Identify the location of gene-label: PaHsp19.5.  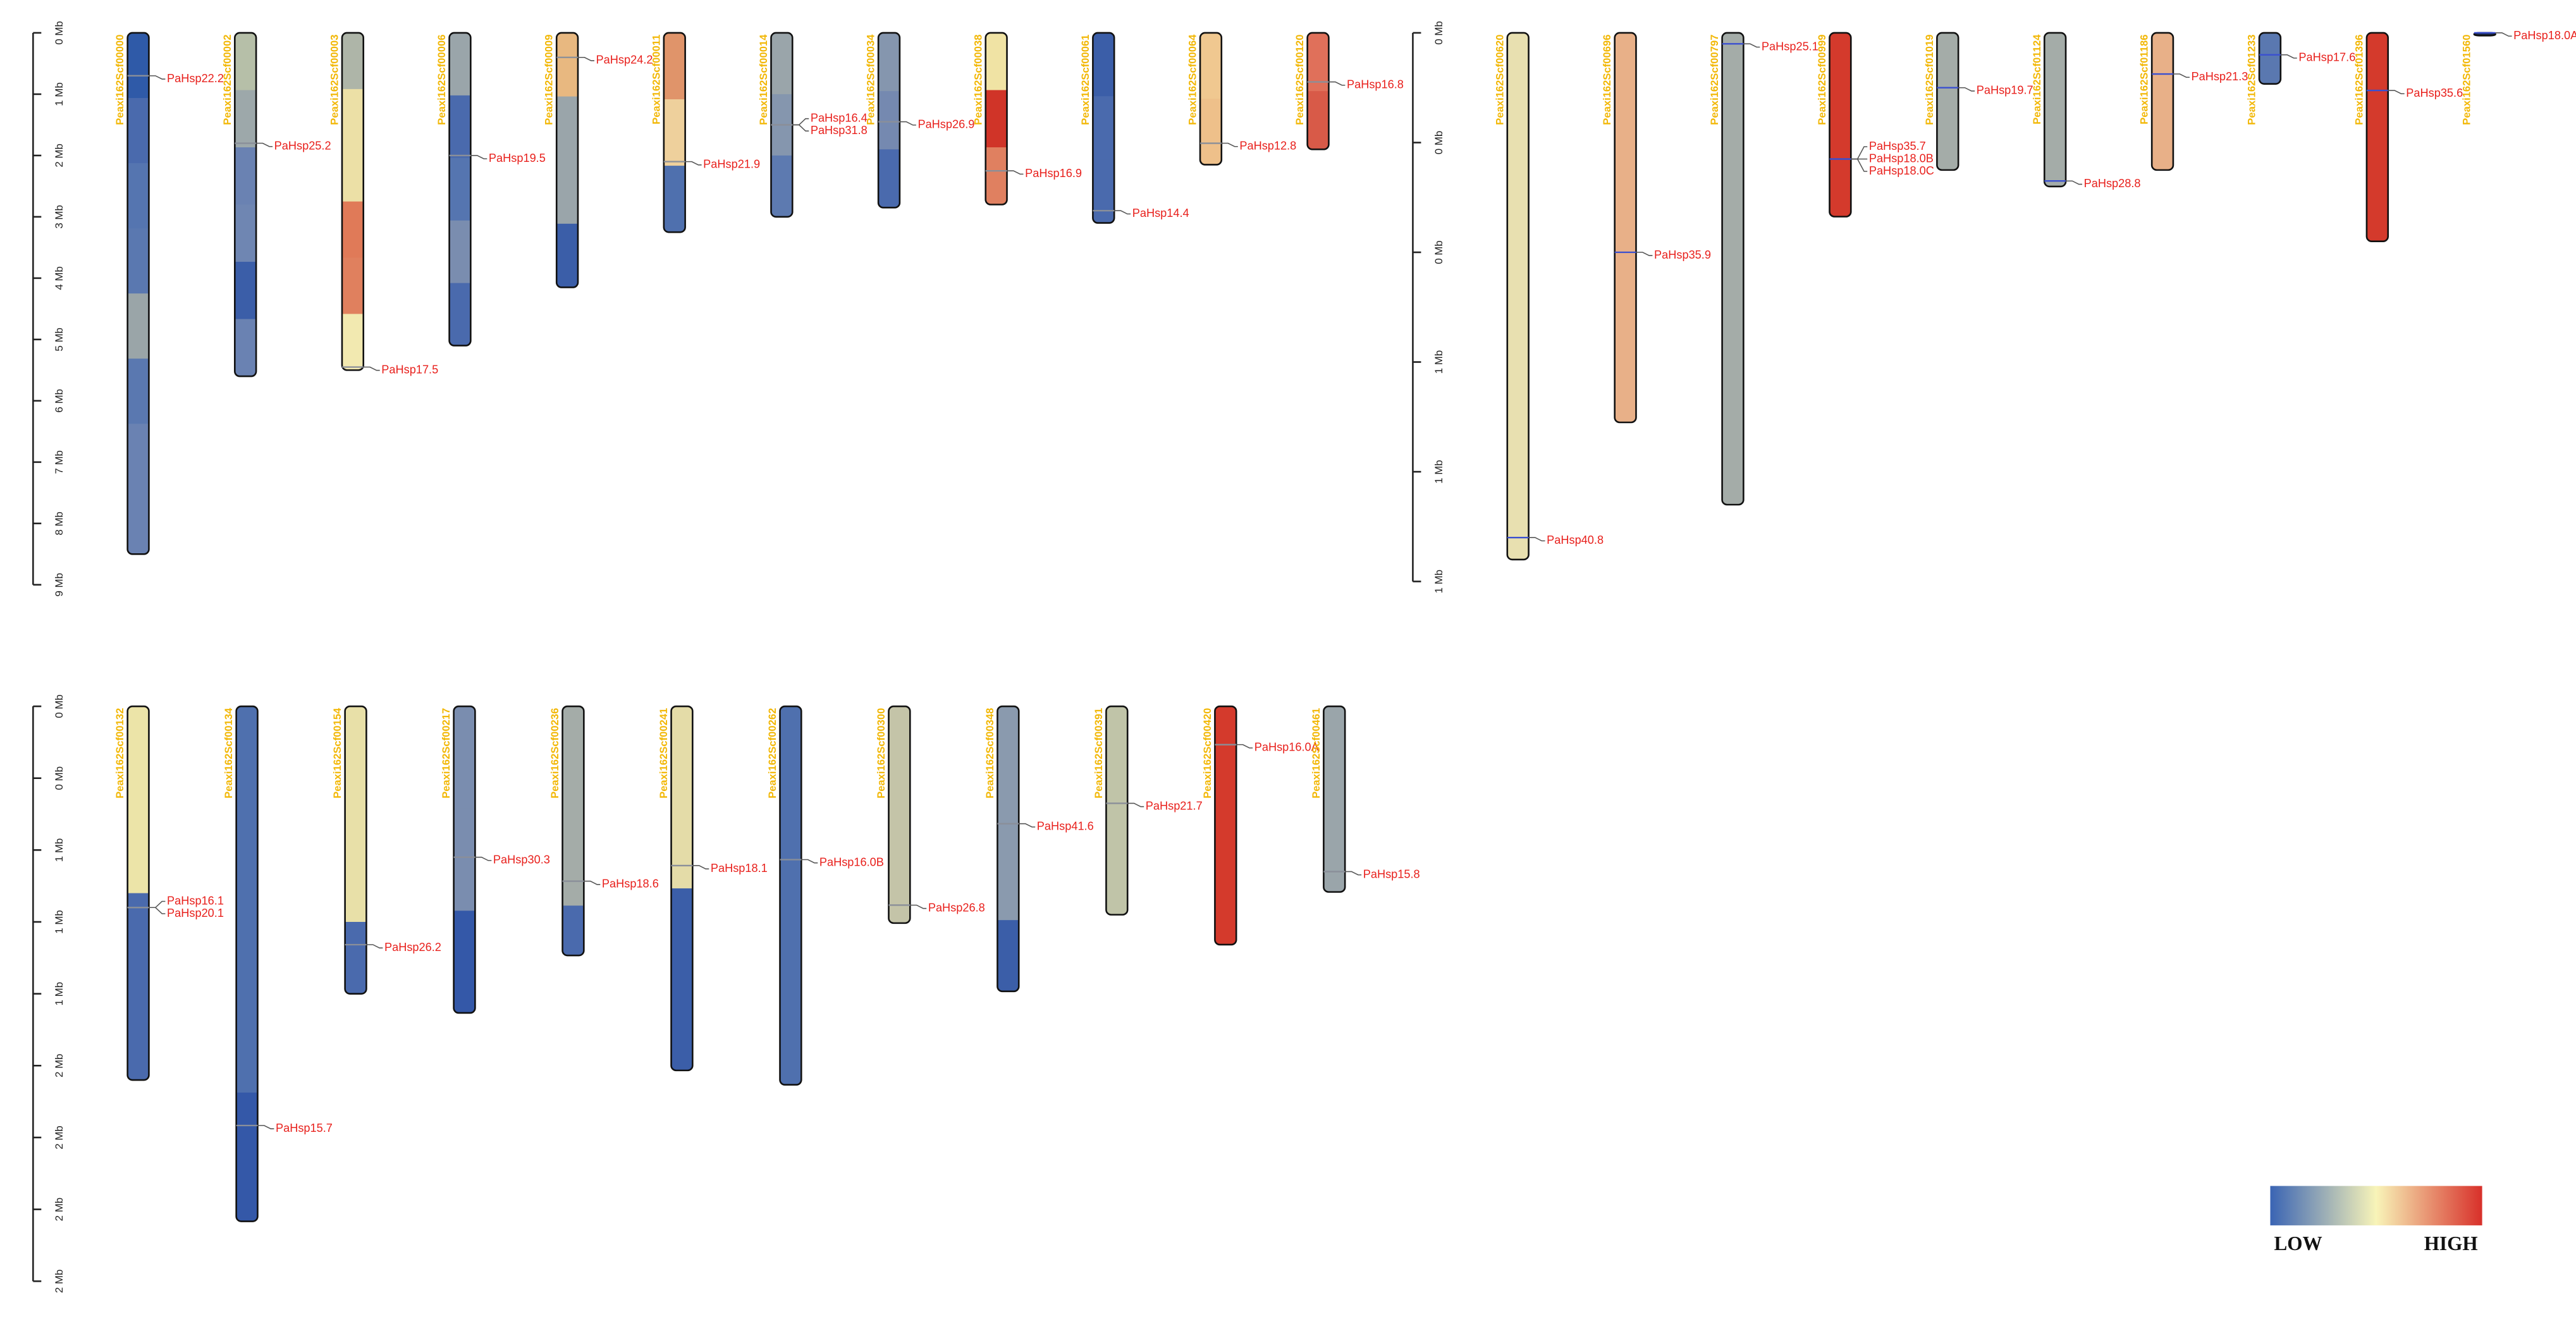
(517, 158).